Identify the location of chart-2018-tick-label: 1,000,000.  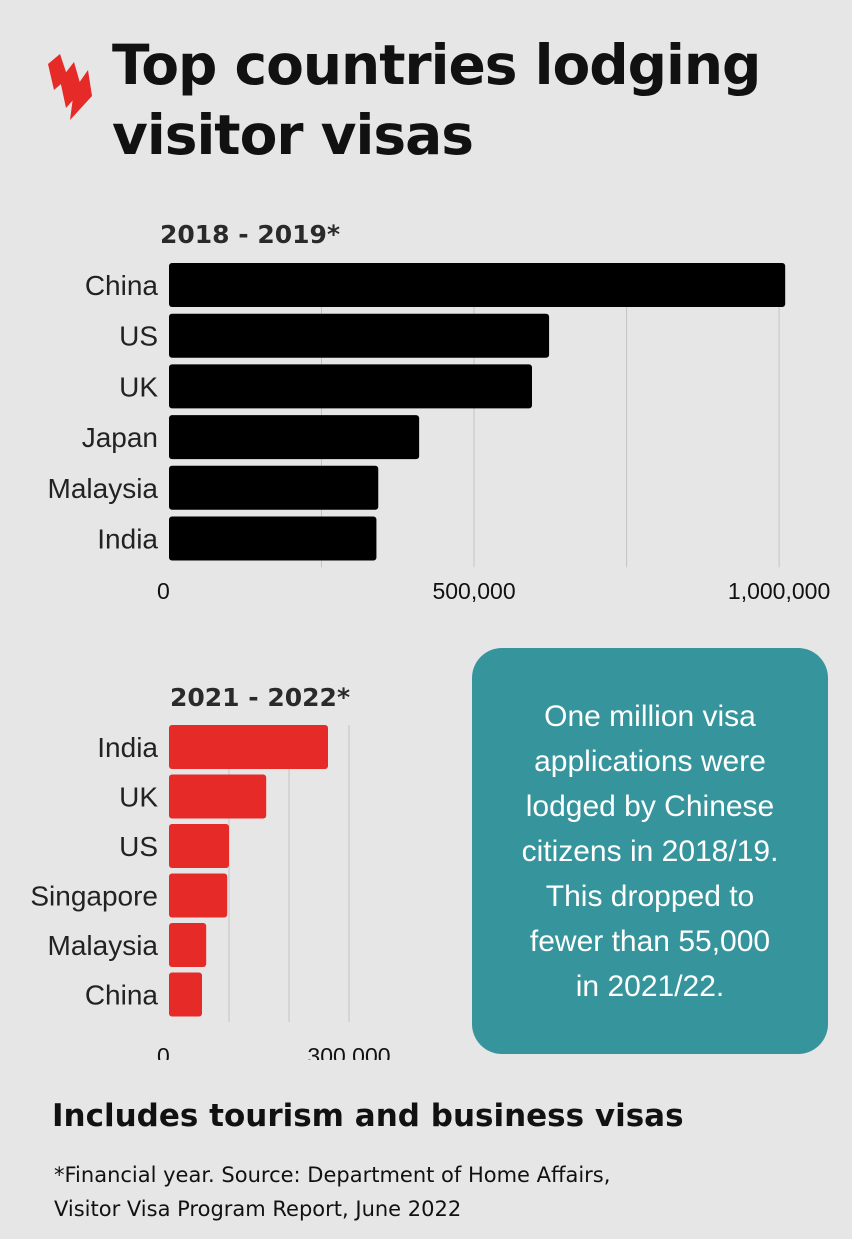
(779, 591).